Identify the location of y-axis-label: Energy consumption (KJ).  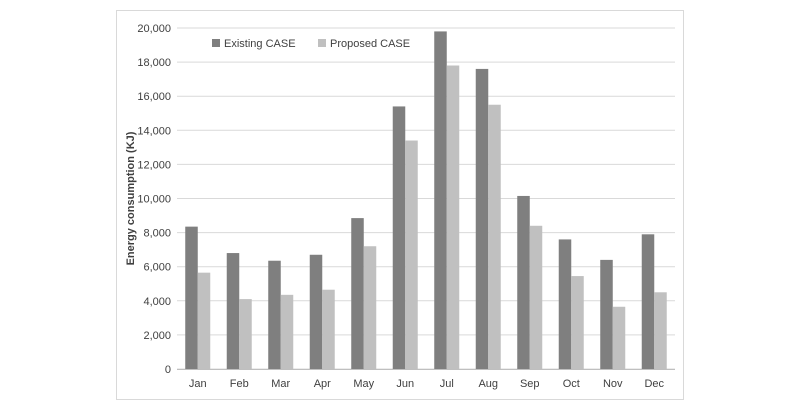
(131, 198).